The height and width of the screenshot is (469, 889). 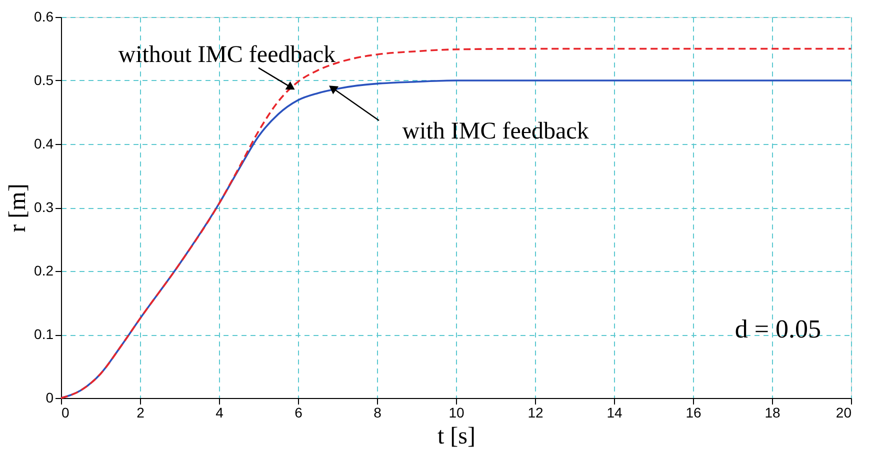 I want to click on x-tick-label: 0, so click(x=66, y=412).